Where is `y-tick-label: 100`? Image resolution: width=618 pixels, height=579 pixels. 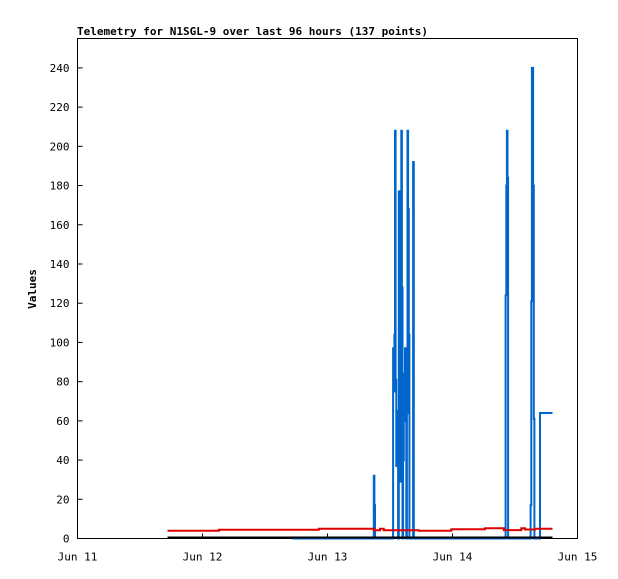 y-tick-label: 100 is located at coordinates (60, 342).